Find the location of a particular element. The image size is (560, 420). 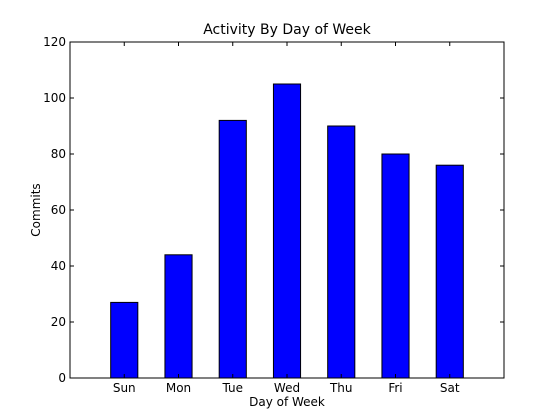

bar-mon is located at coordinates (178, 316).